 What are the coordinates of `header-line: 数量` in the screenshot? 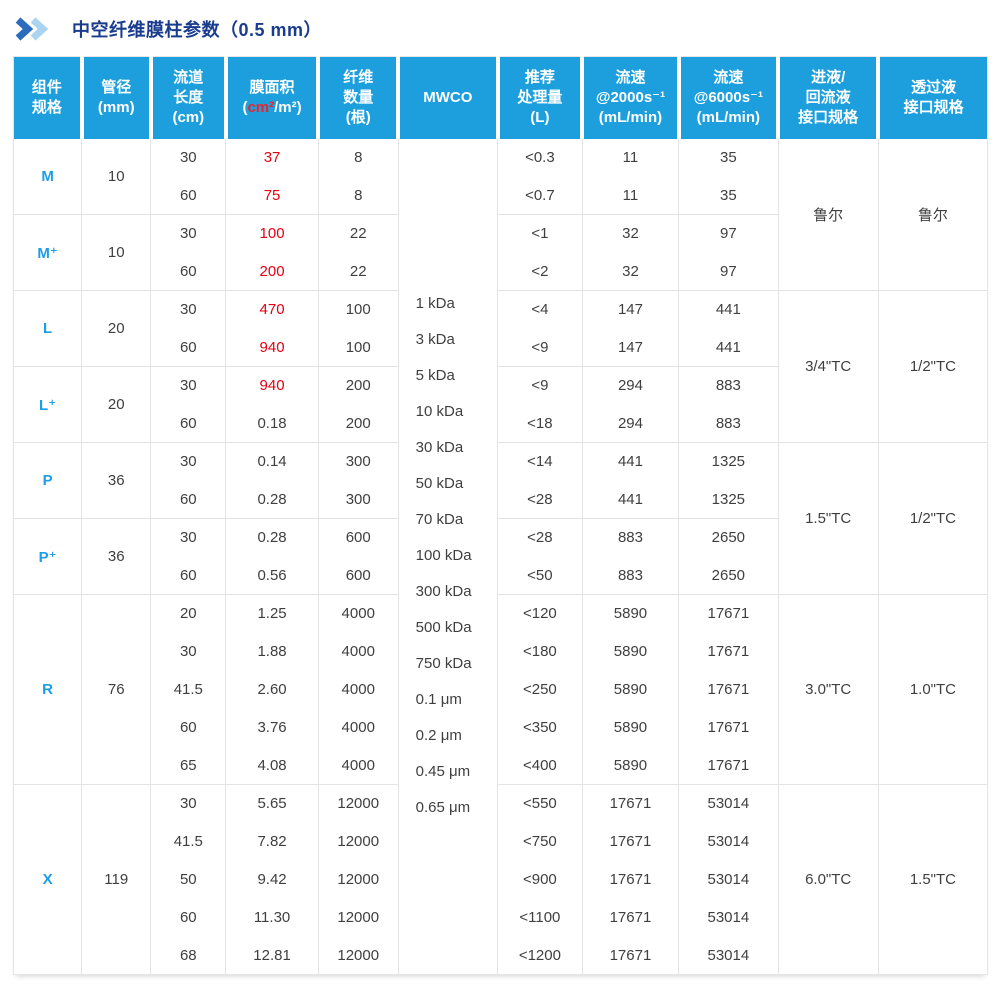 It's located at (358, 97).